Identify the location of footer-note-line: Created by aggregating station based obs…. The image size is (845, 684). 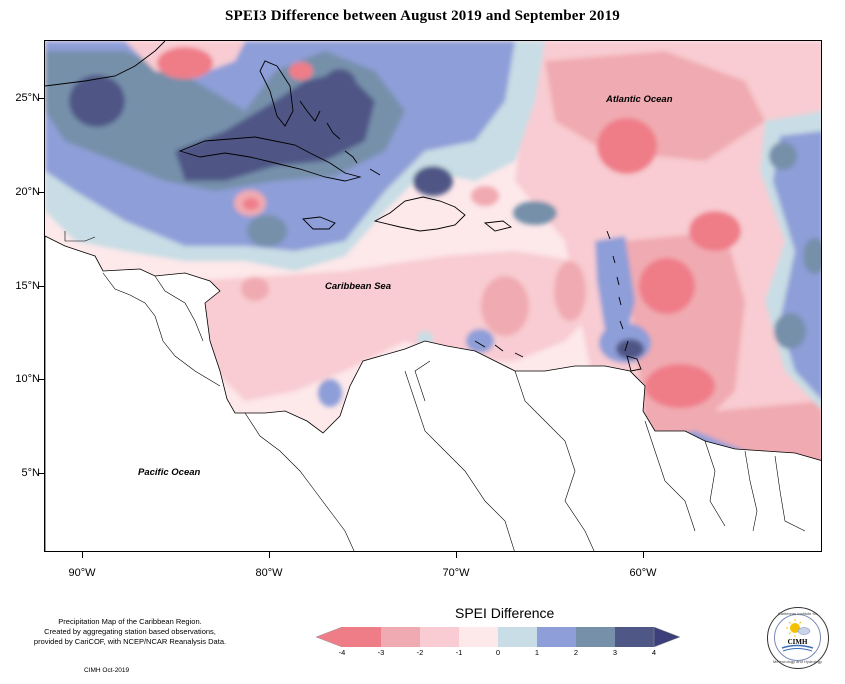
(130, 631).